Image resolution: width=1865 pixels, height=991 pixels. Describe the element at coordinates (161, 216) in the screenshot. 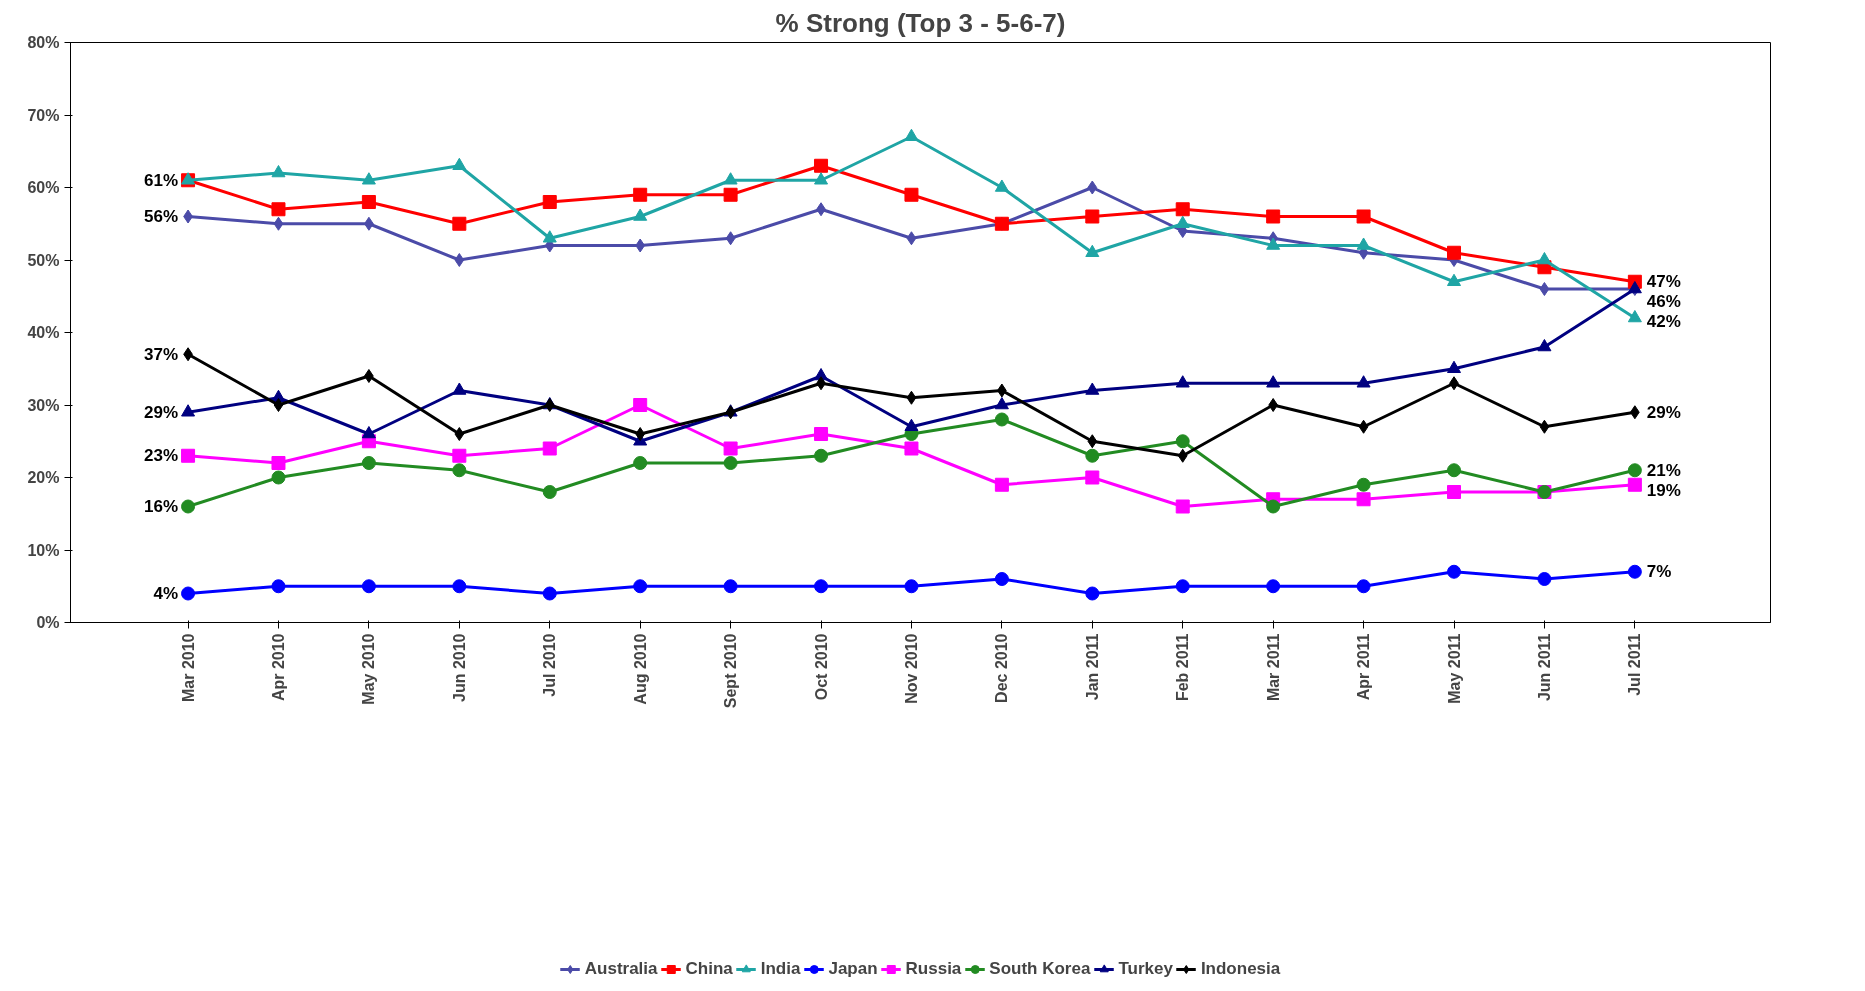

I see `data-label: 56%` at that location.